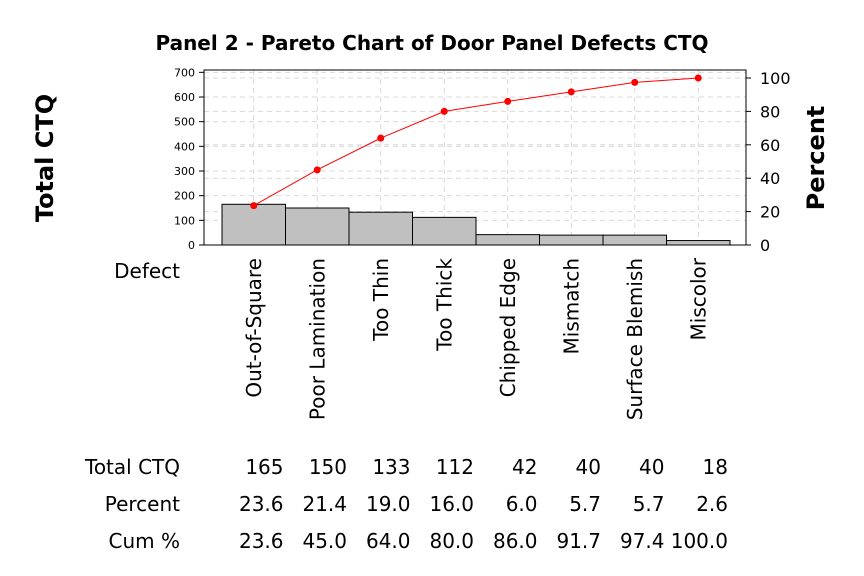 This screenshot has height=576, width=864. Describe the element at coordinates (144, 541) in the screenshot. I see `table-row-label: Cum %` at that location.